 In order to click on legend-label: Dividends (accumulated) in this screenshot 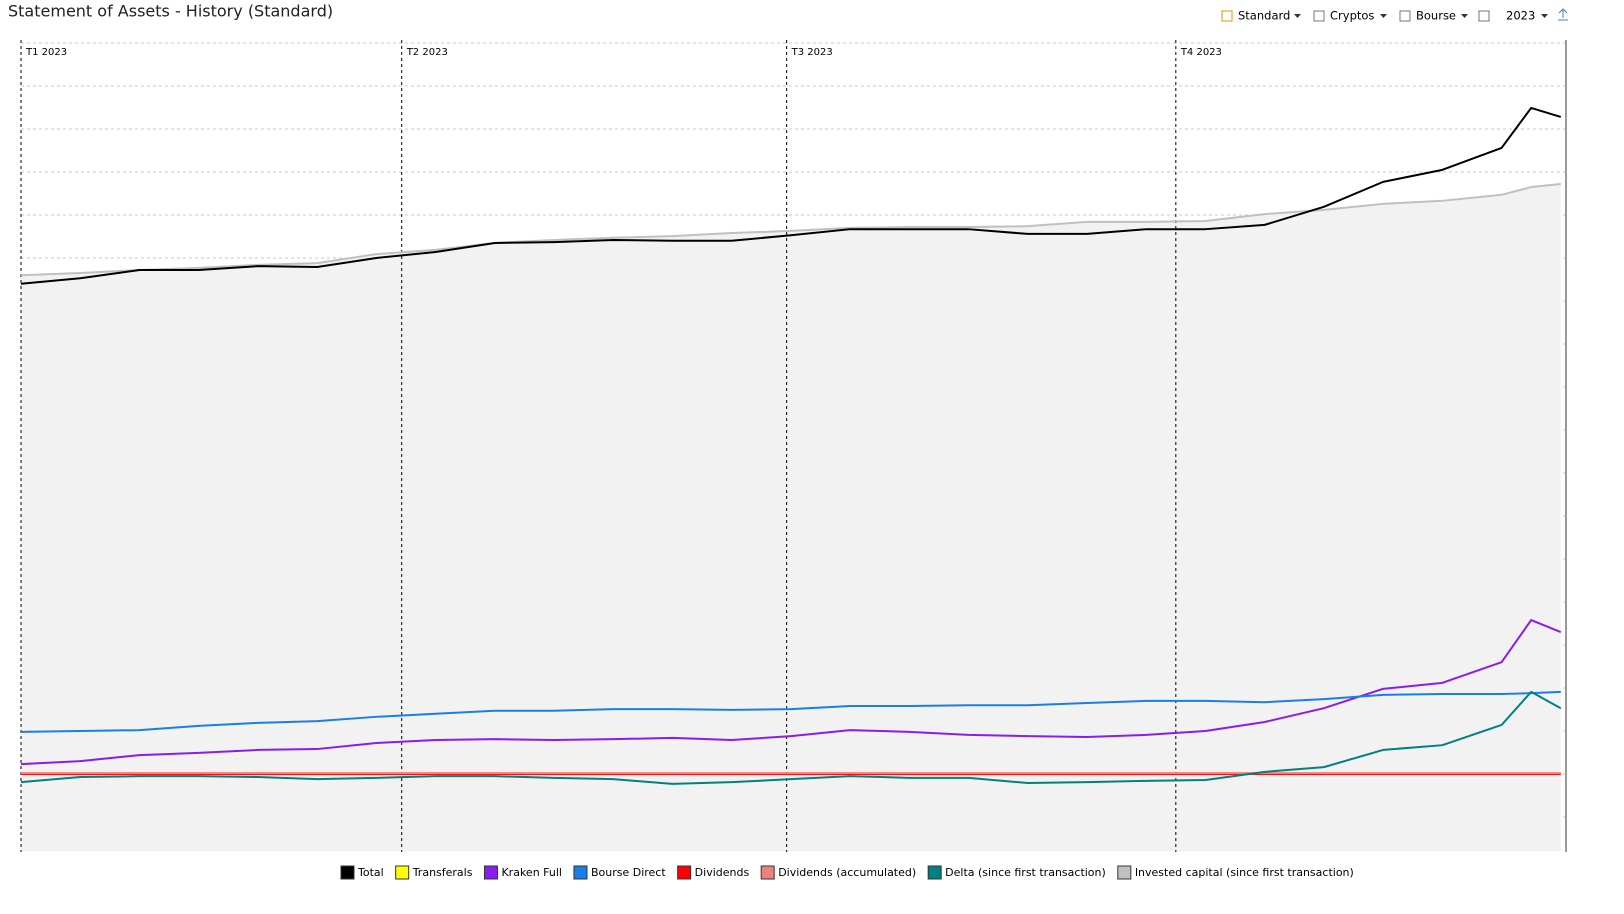, I will do `click(847, 872)`.